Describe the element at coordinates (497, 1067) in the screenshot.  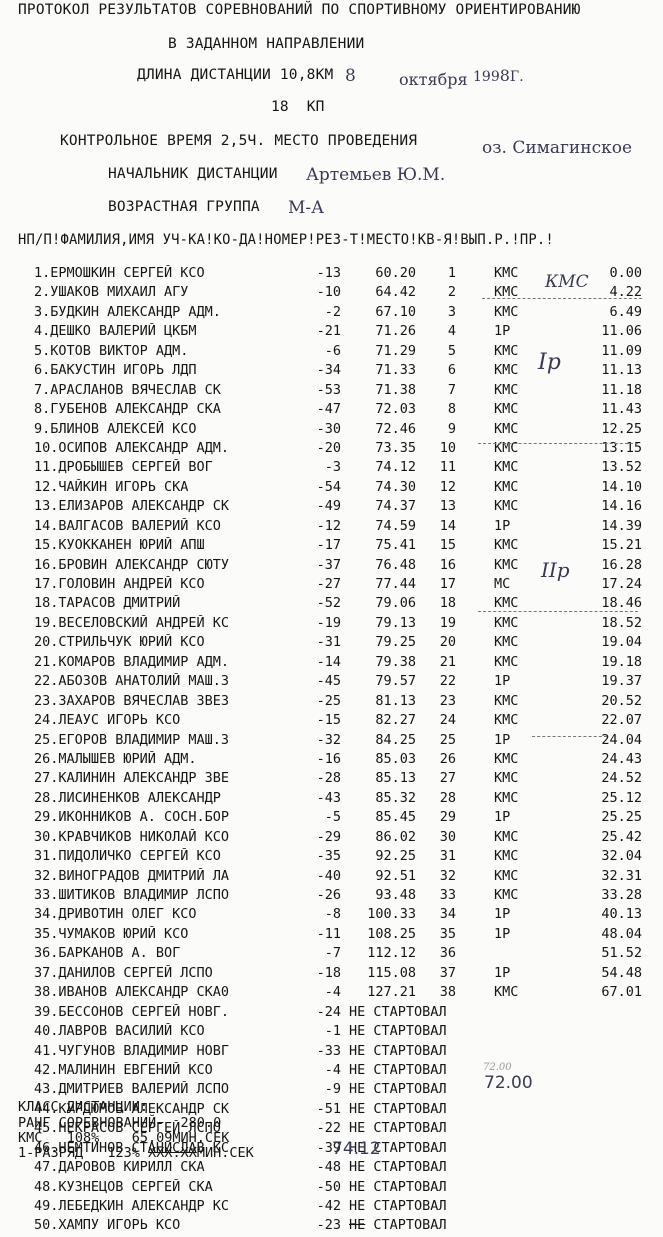
I see `handwritten-total-faint: 72.00` at that location.